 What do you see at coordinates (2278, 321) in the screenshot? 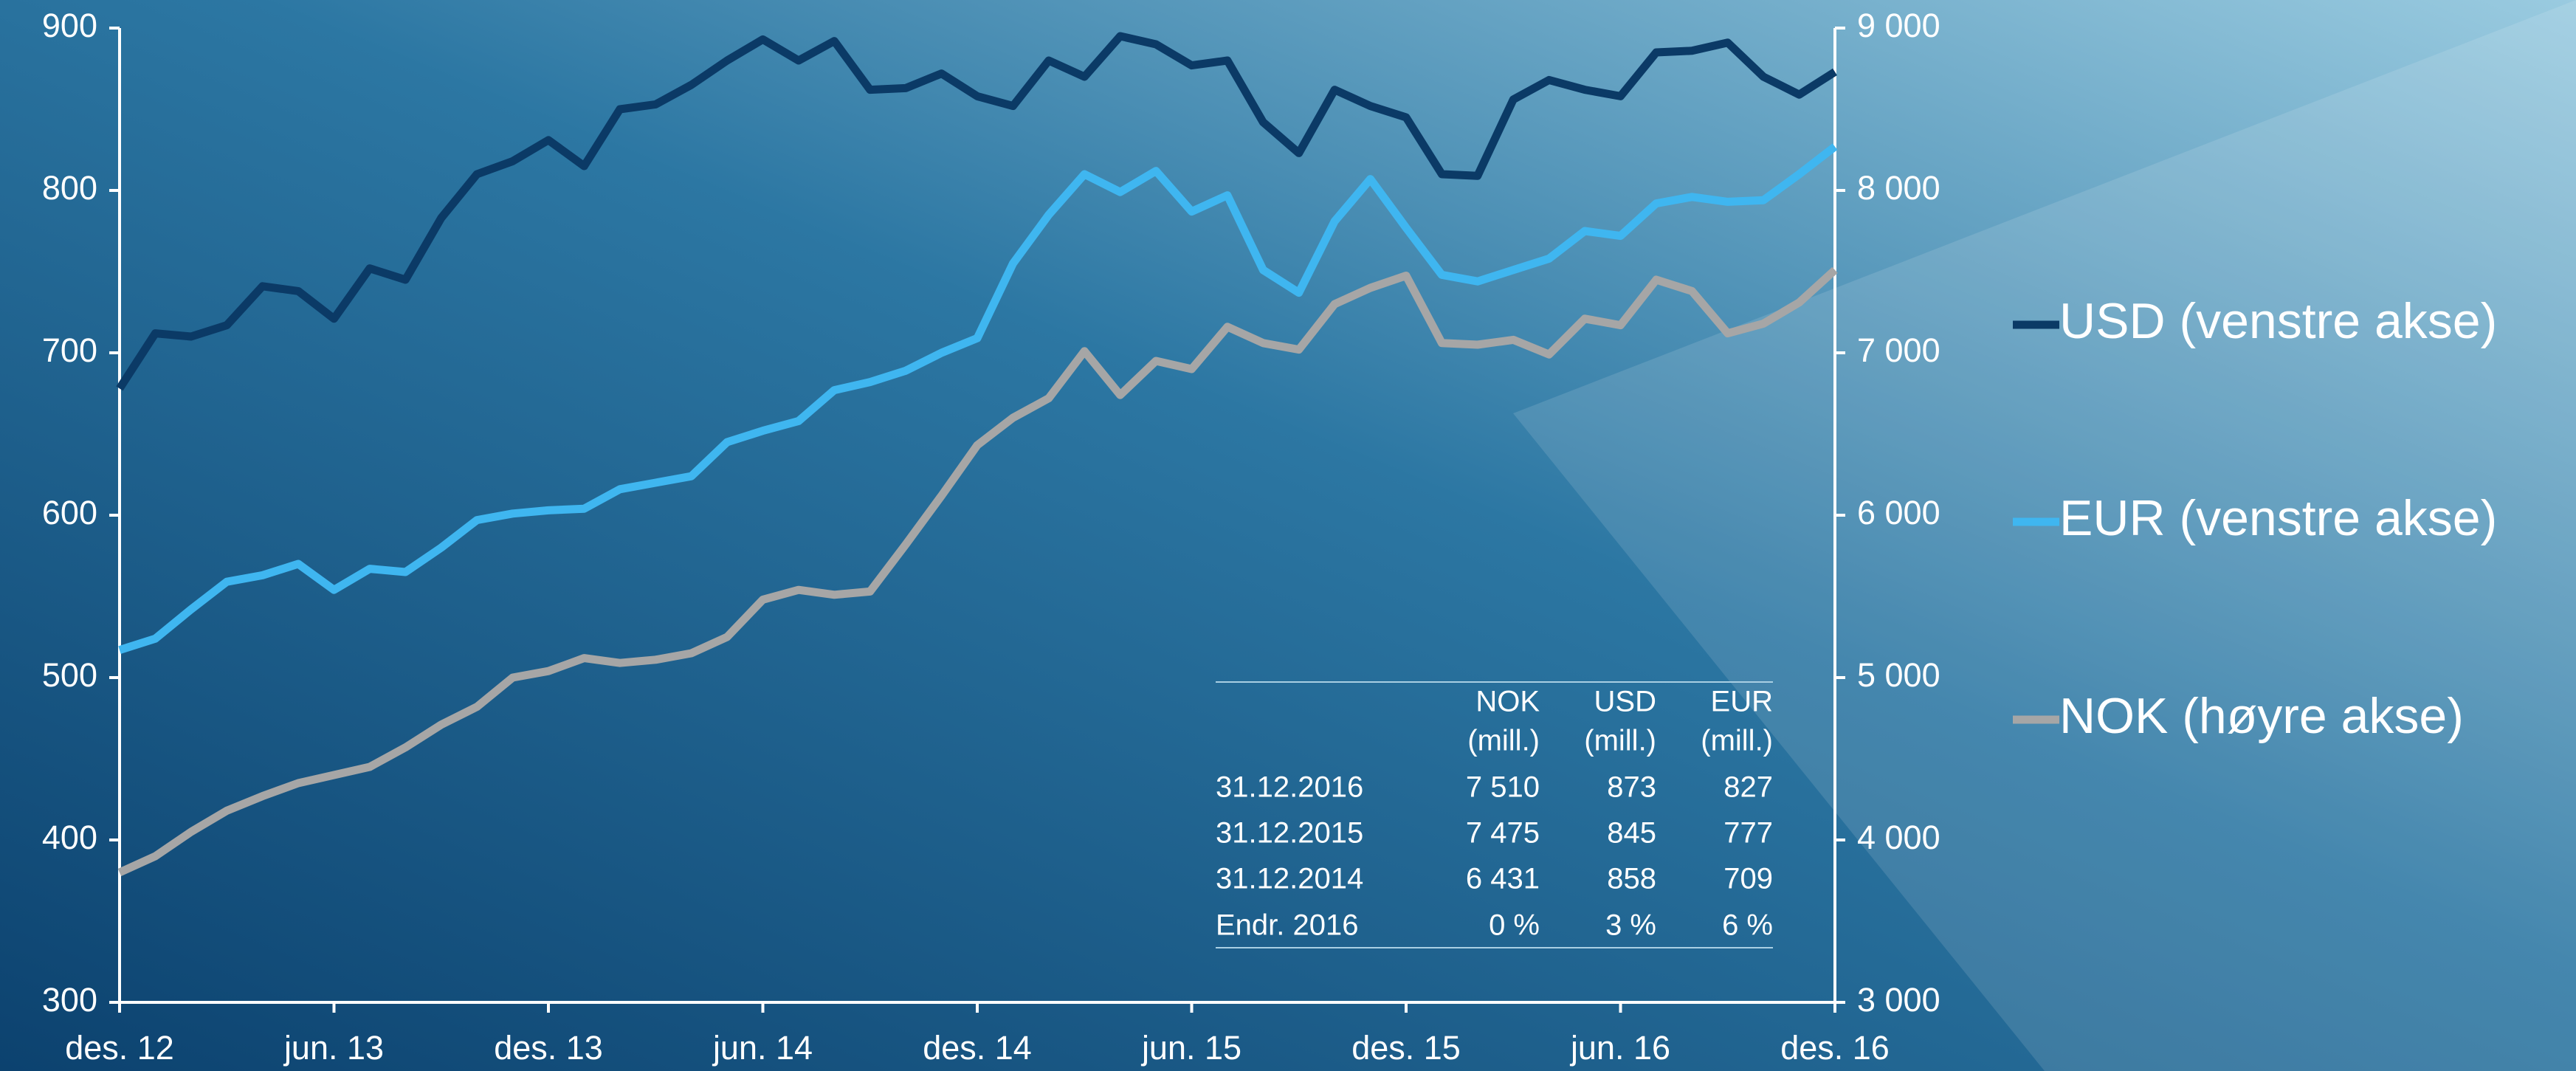
I see `legend-label: USD (venstre akse)` at bounding box center [2278, 321].